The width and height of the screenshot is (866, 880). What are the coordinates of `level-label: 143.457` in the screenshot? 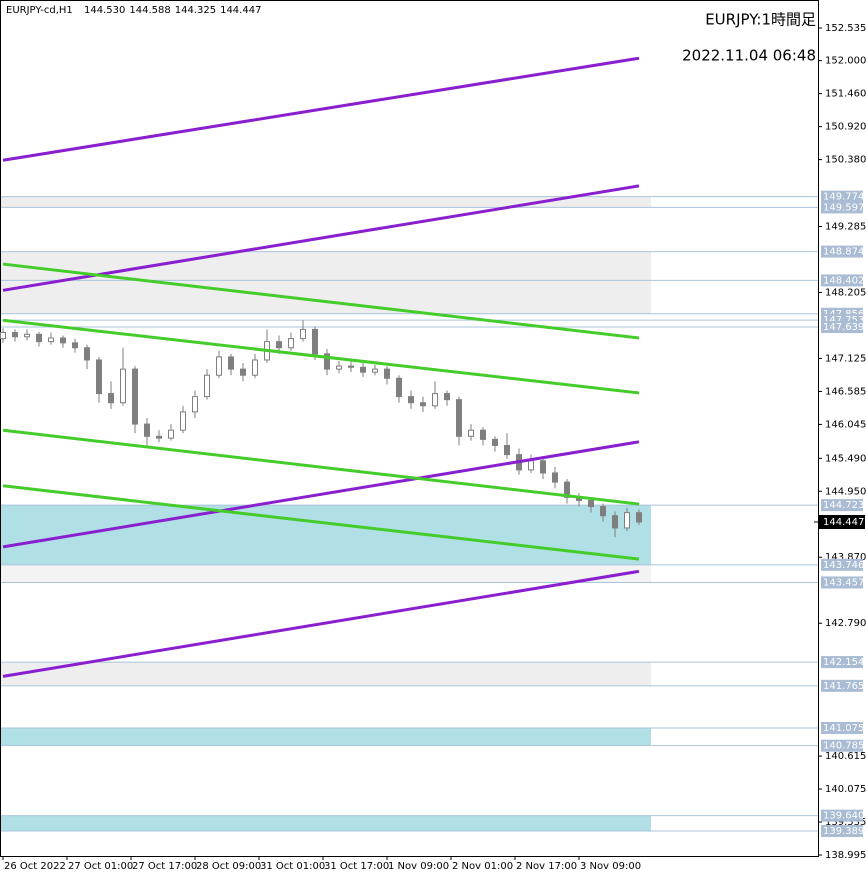 It's located at (843, 582).